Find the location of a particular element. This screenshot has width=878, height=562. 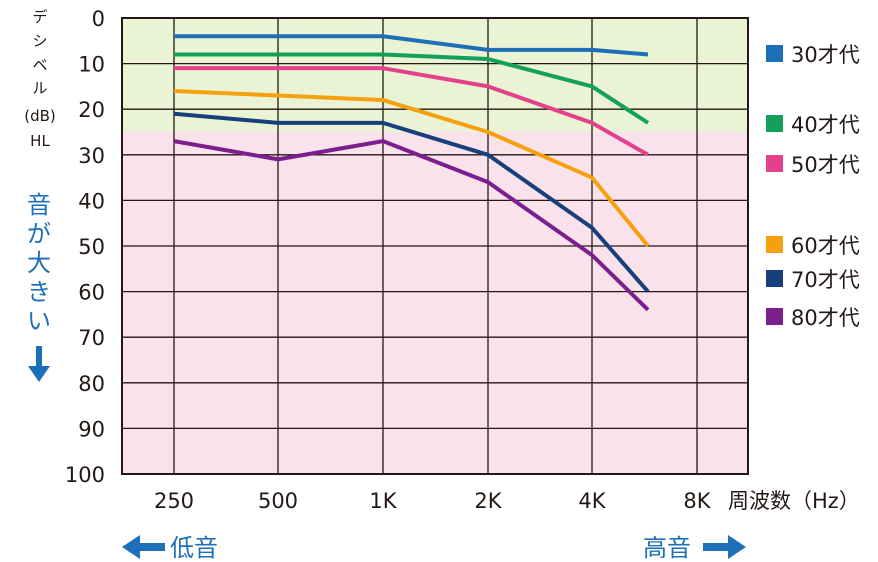

y-direction-char: 大 is located at coordinates (39, 263).